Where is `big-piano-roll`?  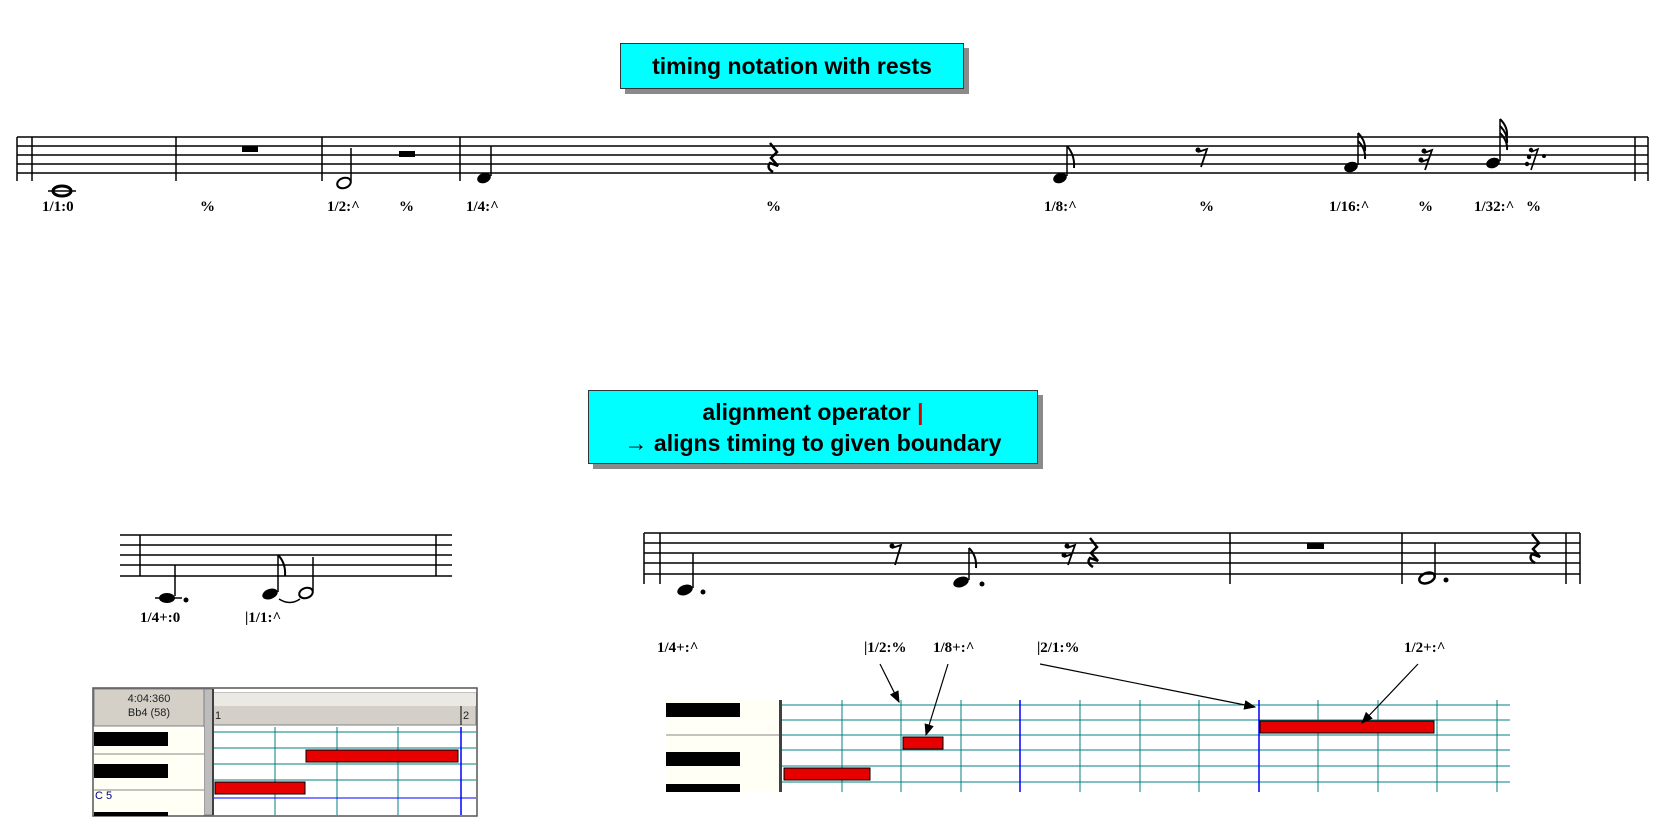
big-piano-roll is located at coordinates (1088, 746).